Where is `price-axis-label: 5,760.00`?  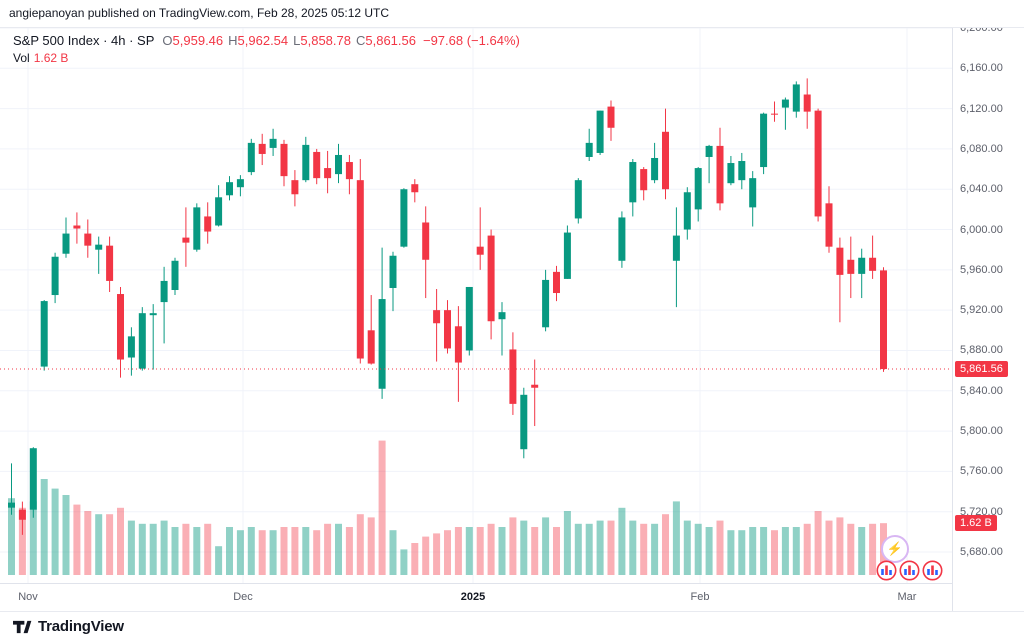 price-axis-label: 5,760.00 is located at coordinates (981, 471).